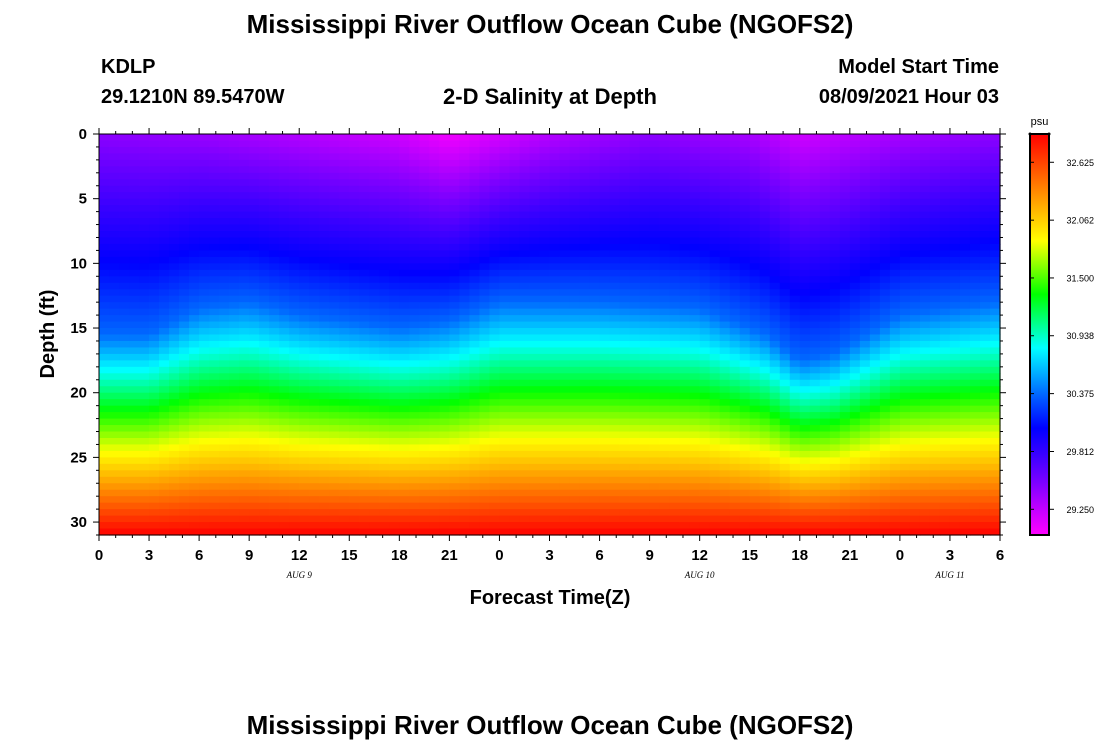  I want to click on station-id: KDLP, so click(128, 67).